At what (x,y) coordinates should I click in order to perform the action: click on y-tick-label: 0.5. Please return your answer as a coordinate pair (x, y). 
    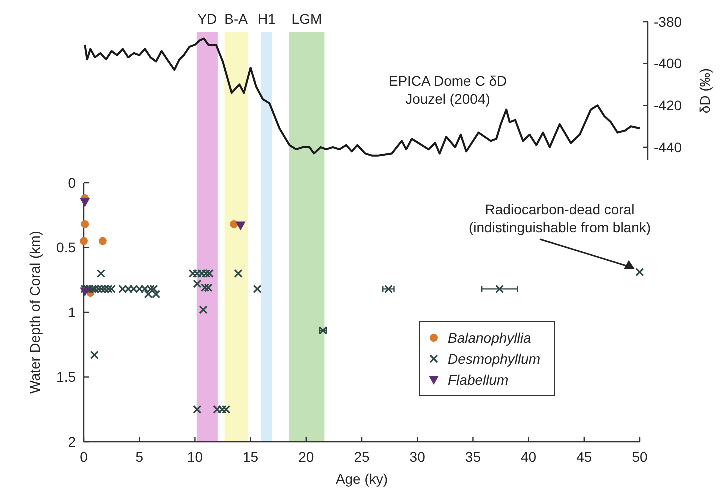
    Looking at the image, I should click on (66, 248).